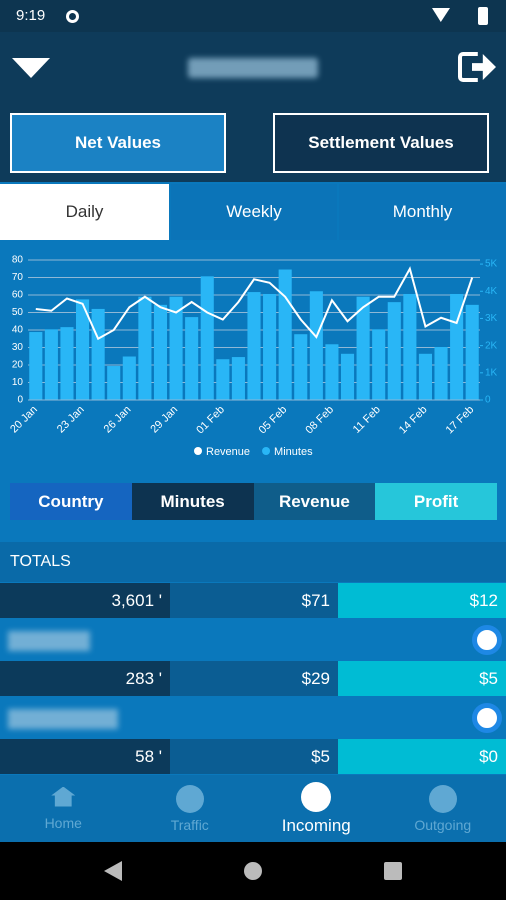 The height and width of the screenshot is (900, 506). Describe the element at coordinates (381, 143) in the screenshot. I see `settlement-values-button: Settlement Values` at that location.